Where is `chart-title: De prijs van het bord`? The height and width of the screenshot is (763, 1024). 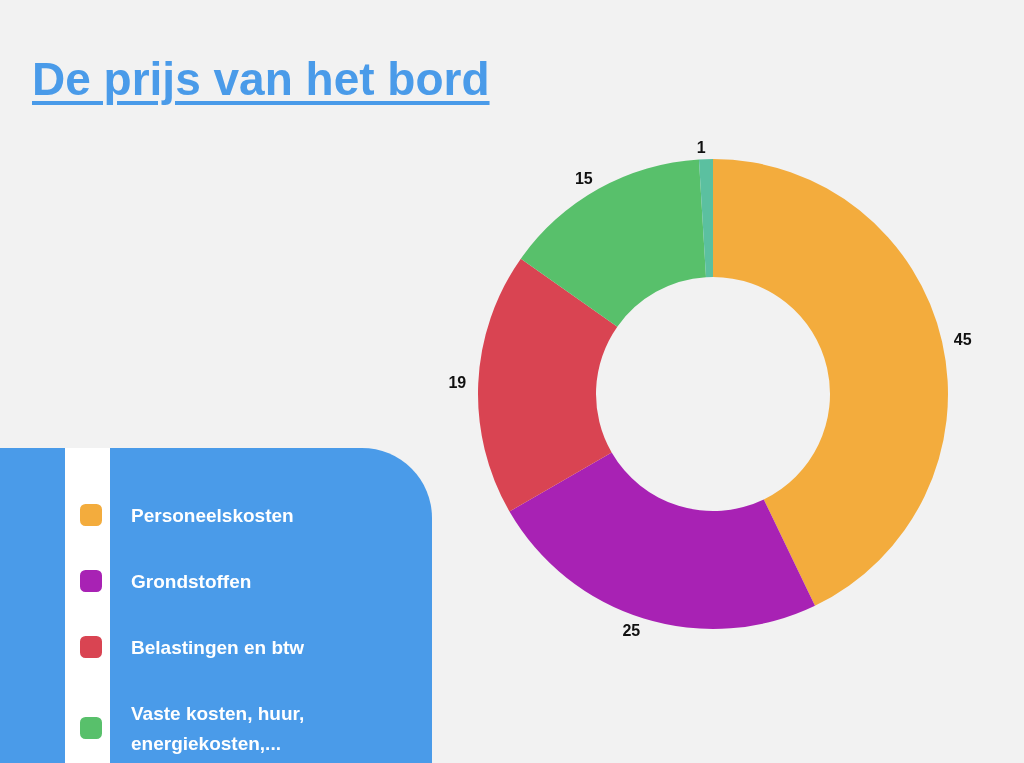
chart-title: De prijs van het bord is located at coordinates (261, 79).